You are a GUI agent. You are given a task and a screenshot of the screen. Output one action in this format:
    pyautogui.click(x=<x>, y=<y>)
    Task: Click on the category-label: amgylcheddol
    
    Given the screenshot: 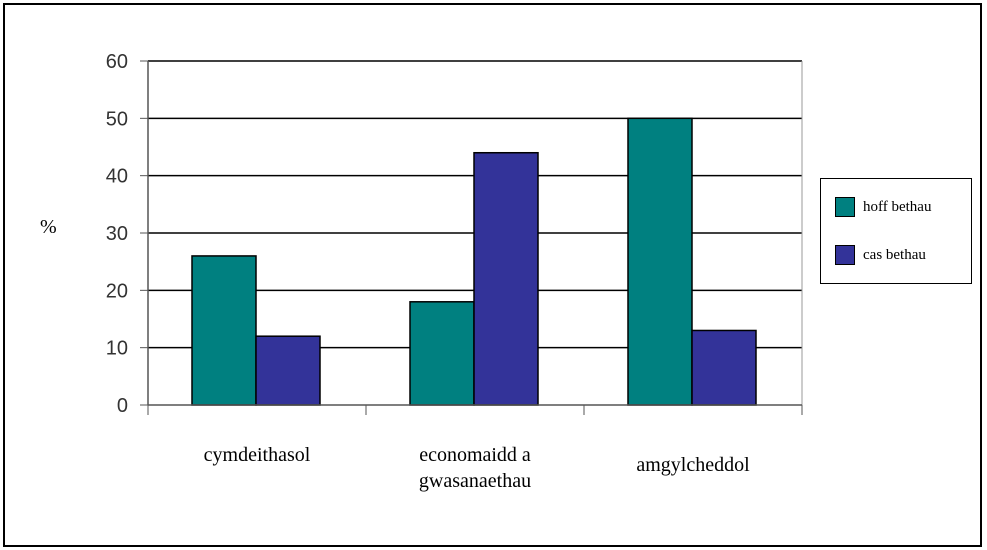 What is the action you would take?
    pyautogui.click(x=693, y=465)
    